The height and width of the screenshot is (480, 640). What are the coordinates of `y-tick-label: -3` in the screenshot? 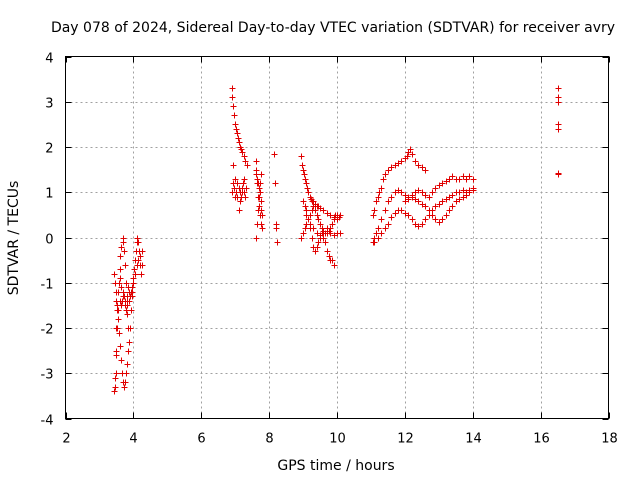 It's located at (47, 375).